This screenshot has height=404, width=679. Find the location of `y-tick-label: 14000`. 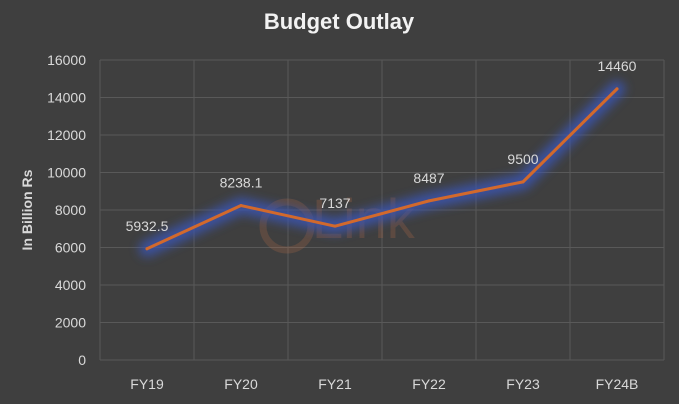

y-tick-label: 14000 is located at coordinates (66, 98).